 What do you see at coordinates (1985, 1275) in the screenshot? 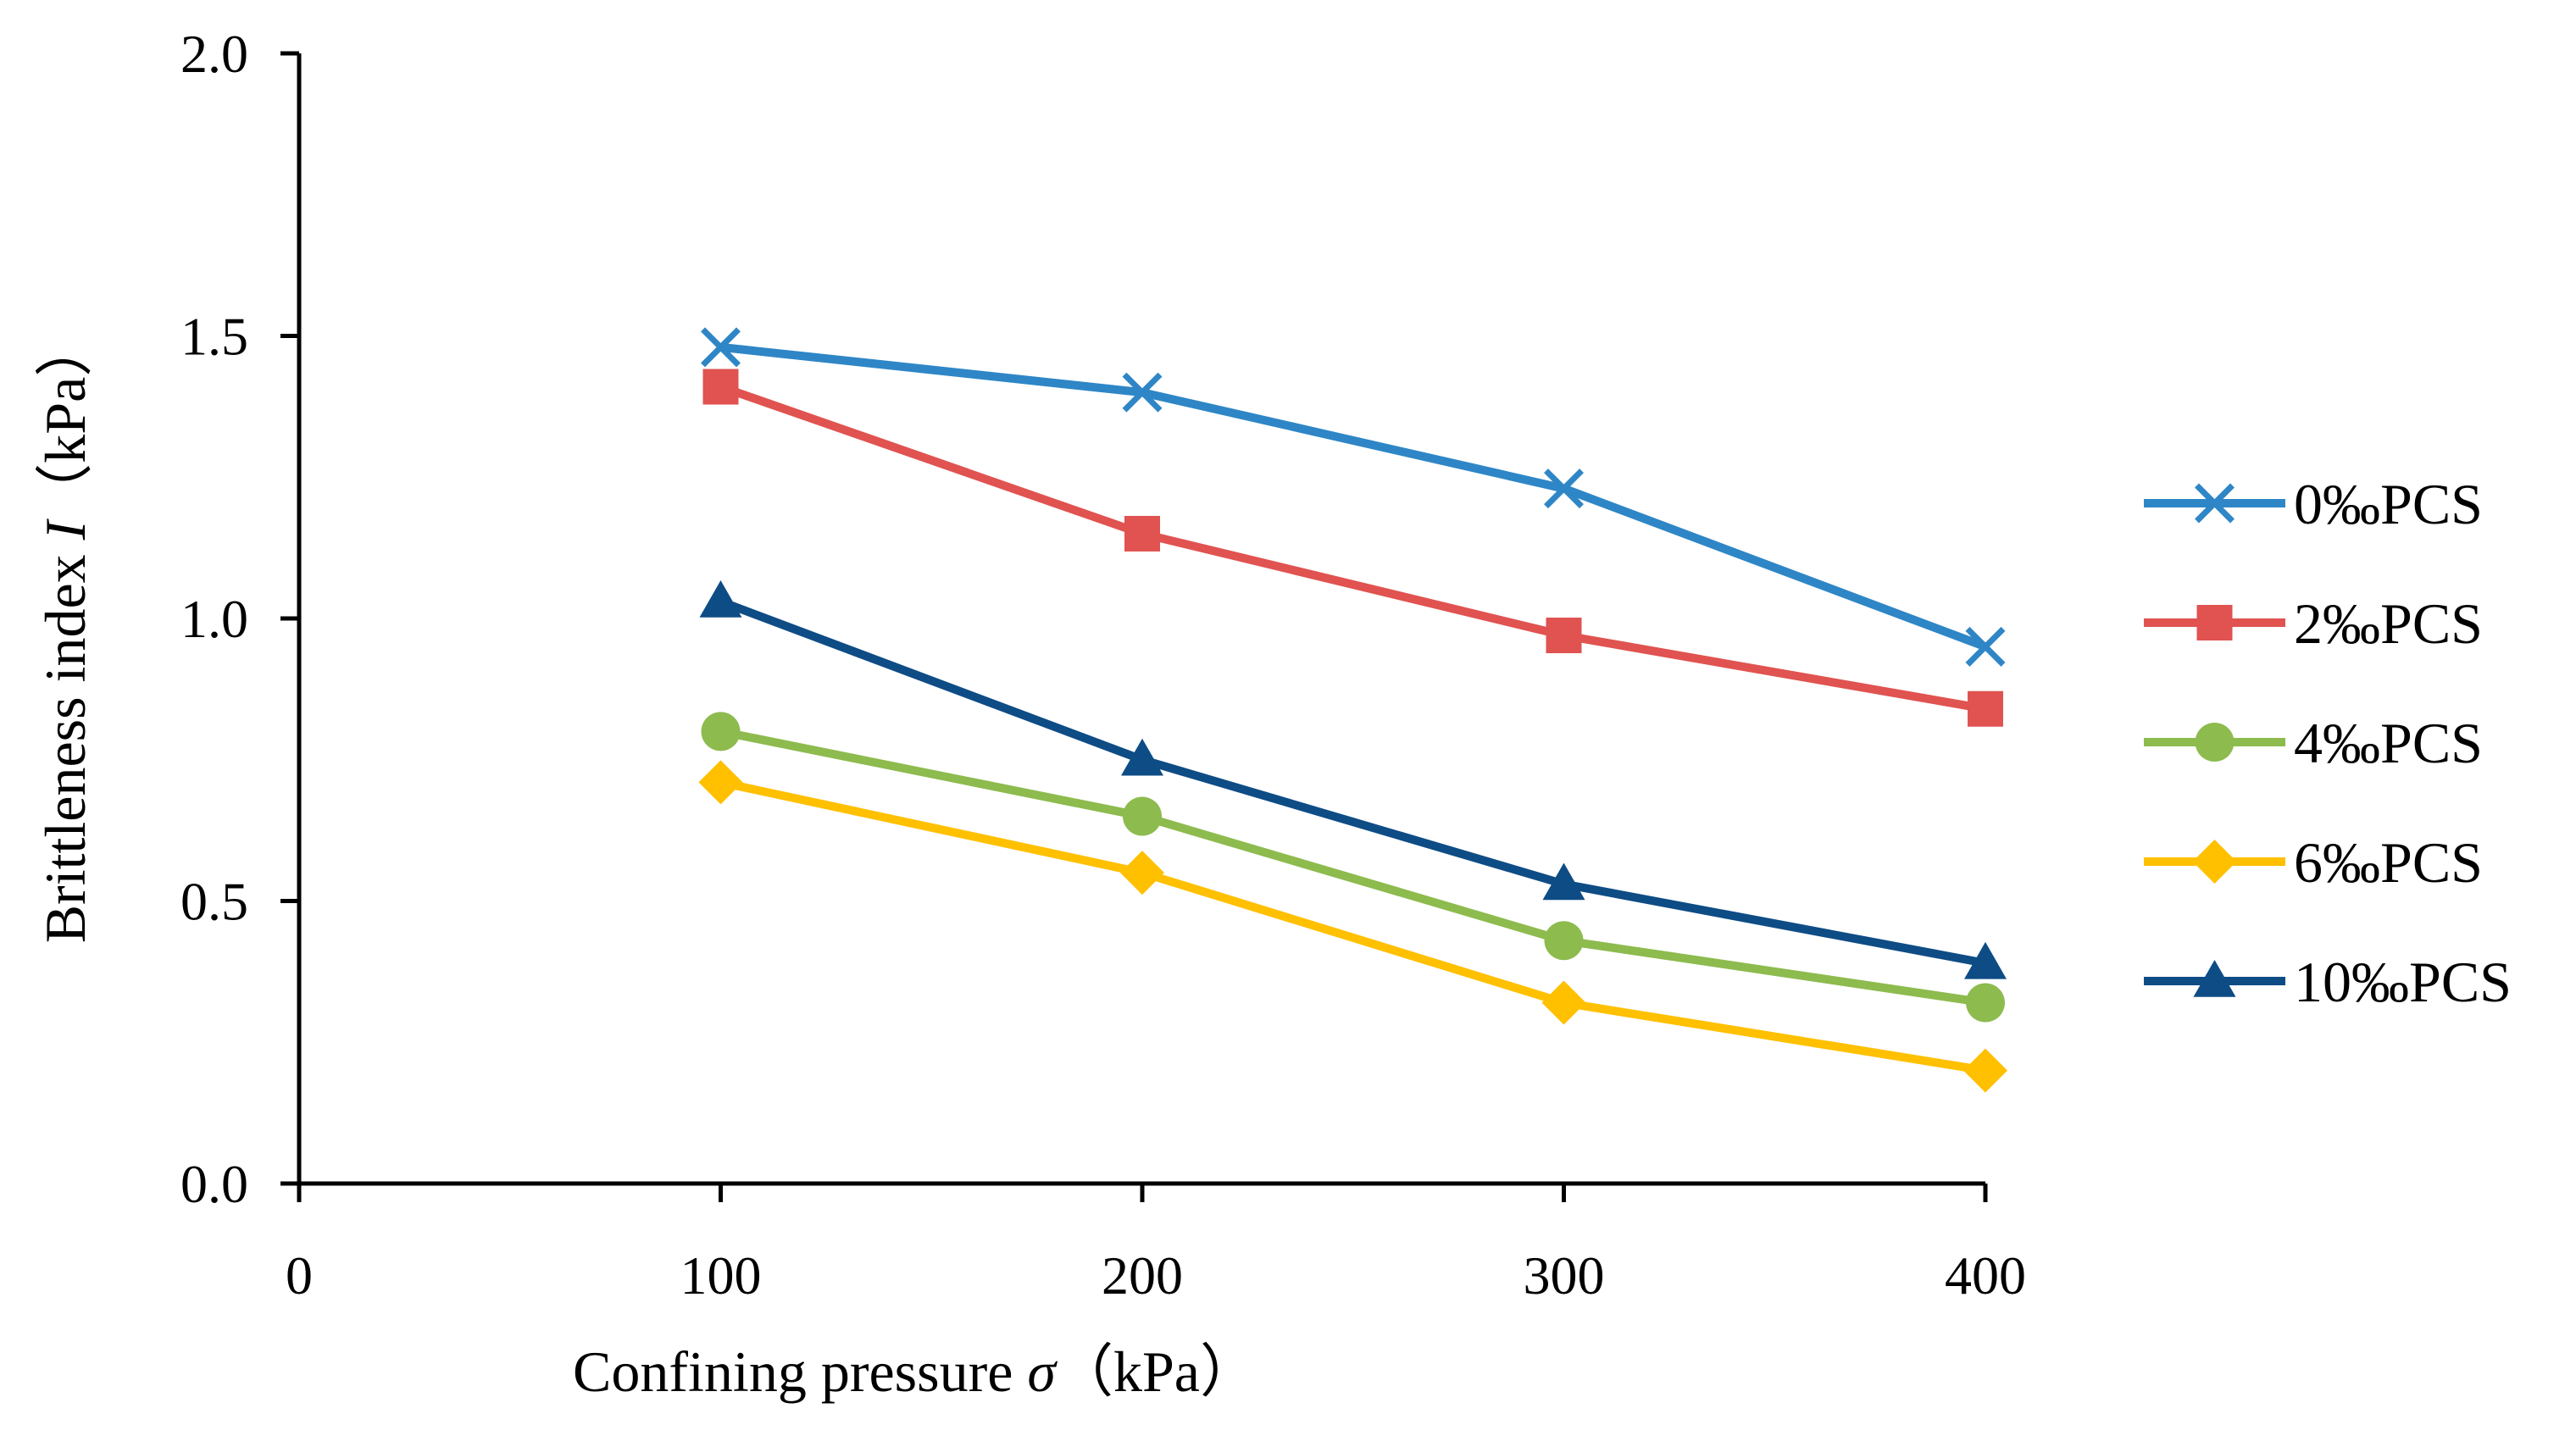
I see `x-tick-label: 400` at bounding box center [1985, 1275].